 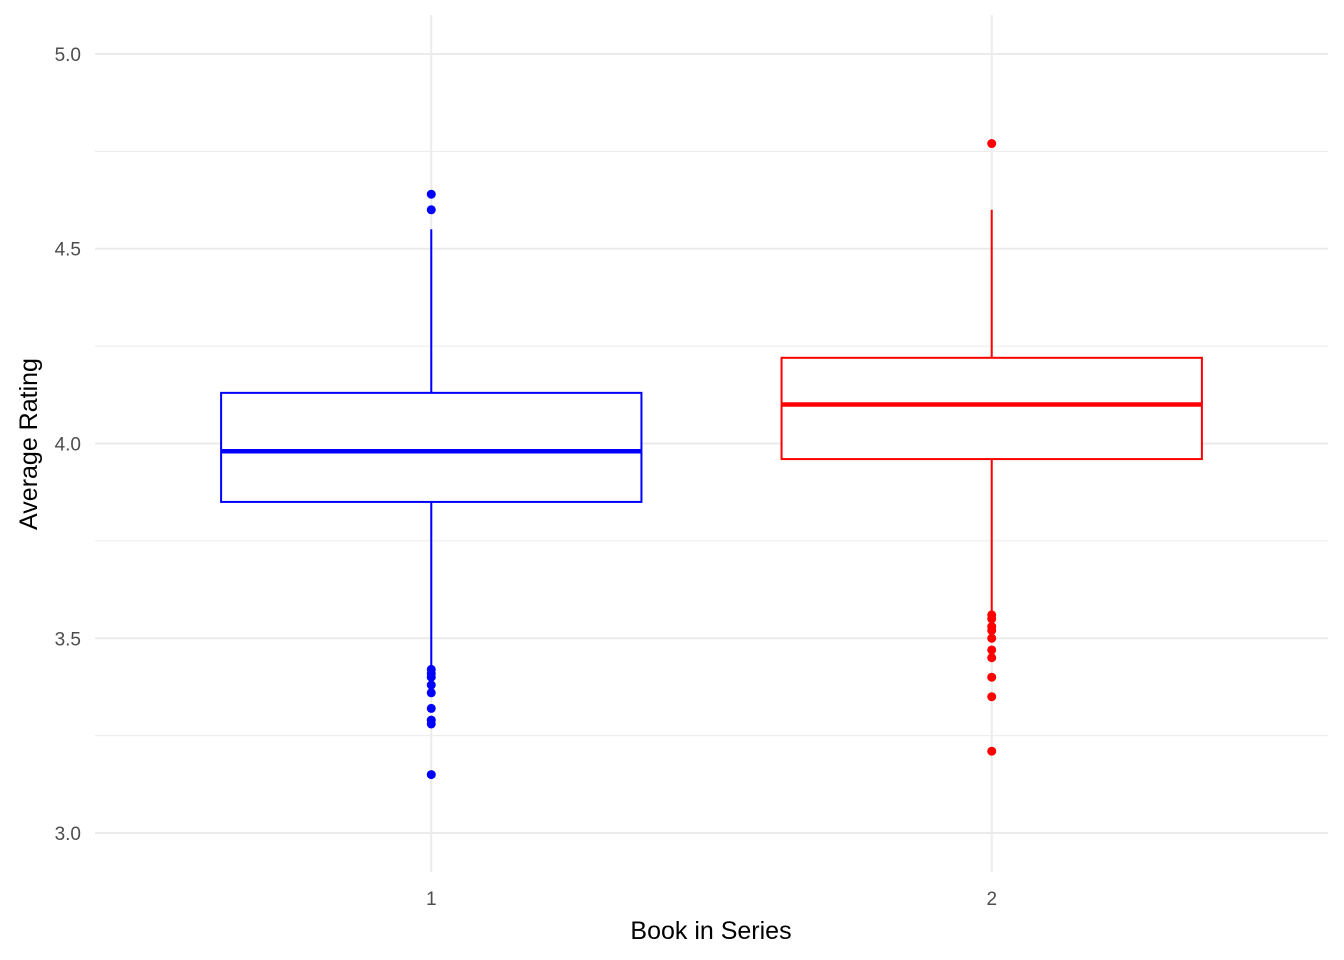 I want to click on y-axis-title: Average Rating, so click(x=29, y=444).